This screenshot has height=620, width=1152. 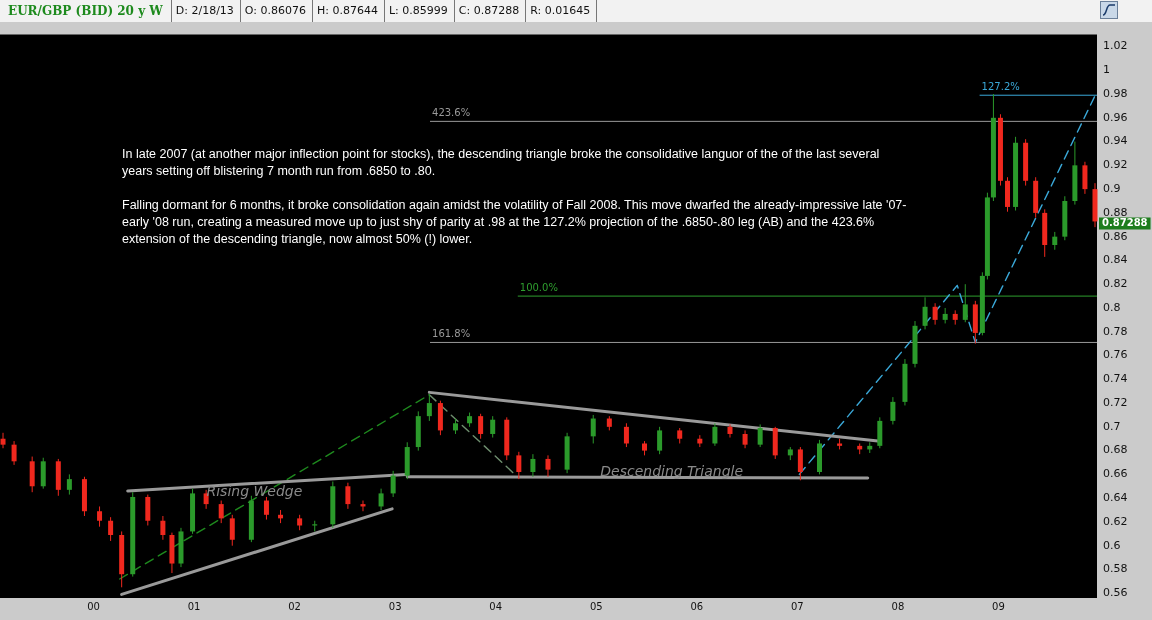 I want to click on y-tick-label: 0.98, so click(x=1115, y=93).